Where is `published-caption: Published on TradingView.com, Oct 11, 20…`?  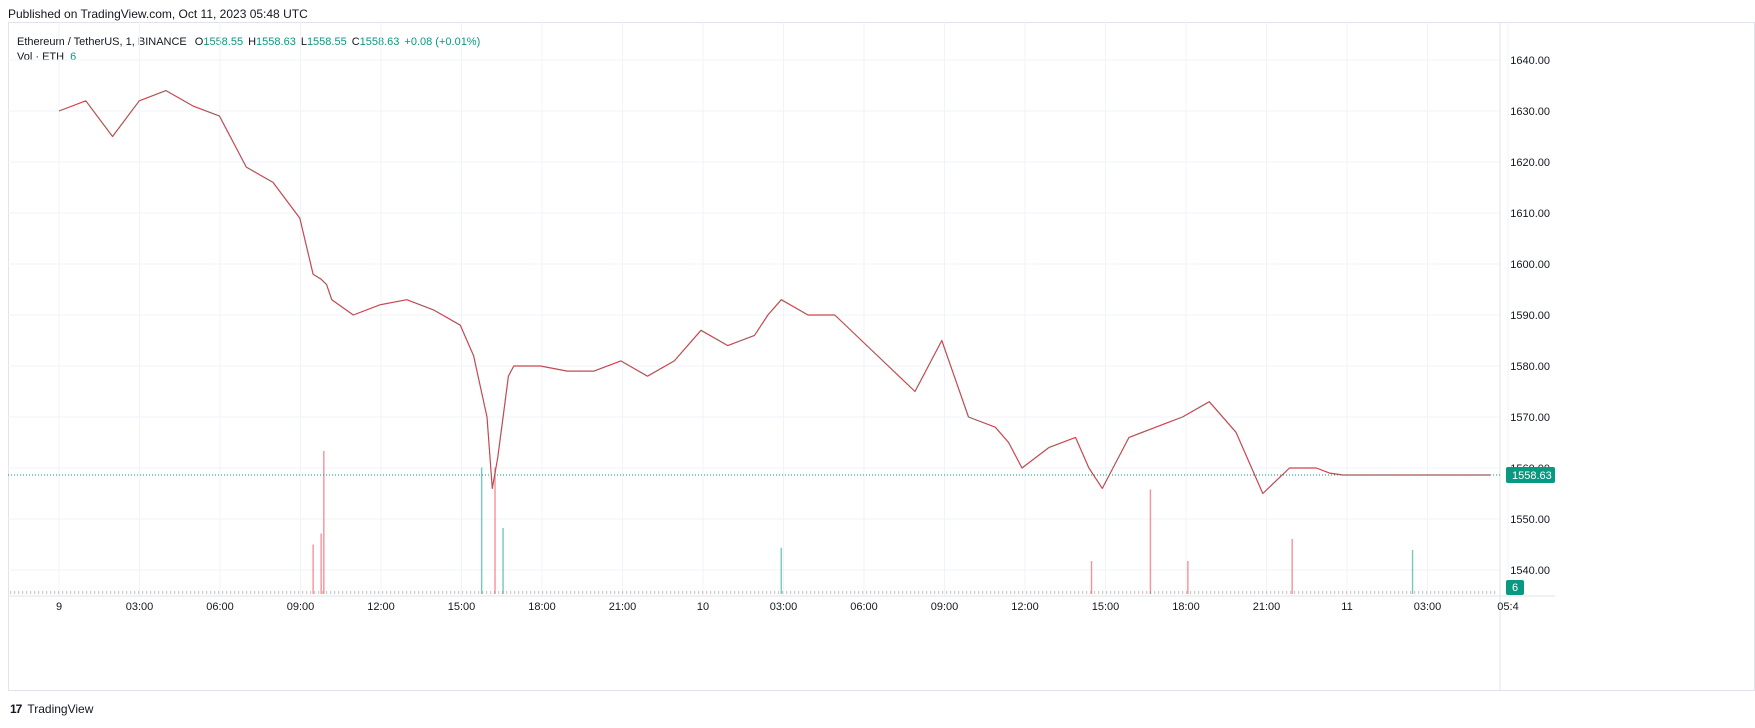 published-caption: Published on TradingView.com, Oct 11, 20… is located at coordinates (158, 14).